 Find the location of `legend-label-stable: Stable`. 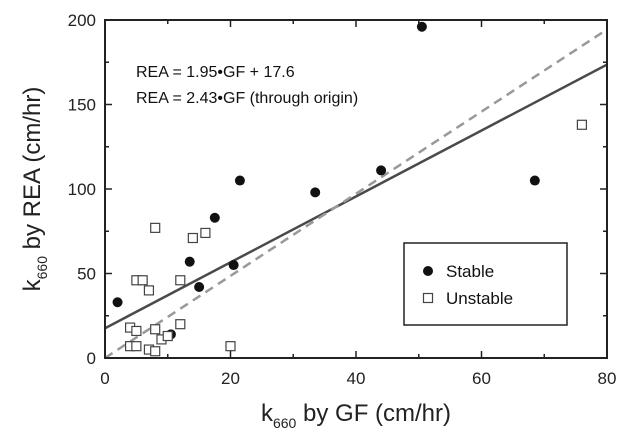

legend-label-stable: Stable is located at coordinates (470, 271).